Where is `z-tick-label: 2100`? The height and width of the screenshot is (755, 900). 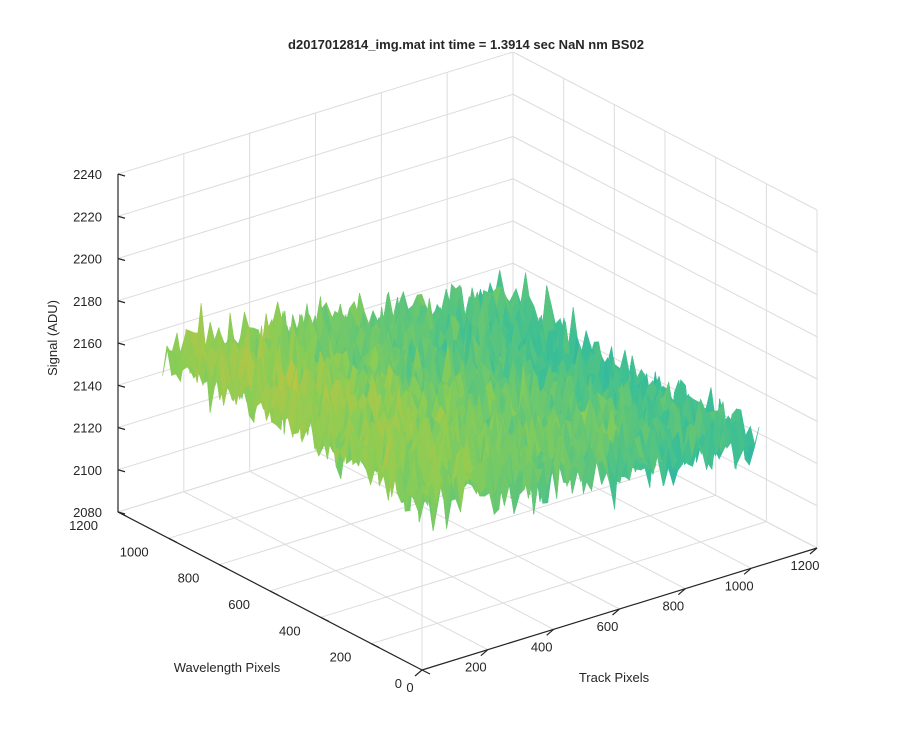 z-tick-label: 2100 is located at coordinates (87, 470).